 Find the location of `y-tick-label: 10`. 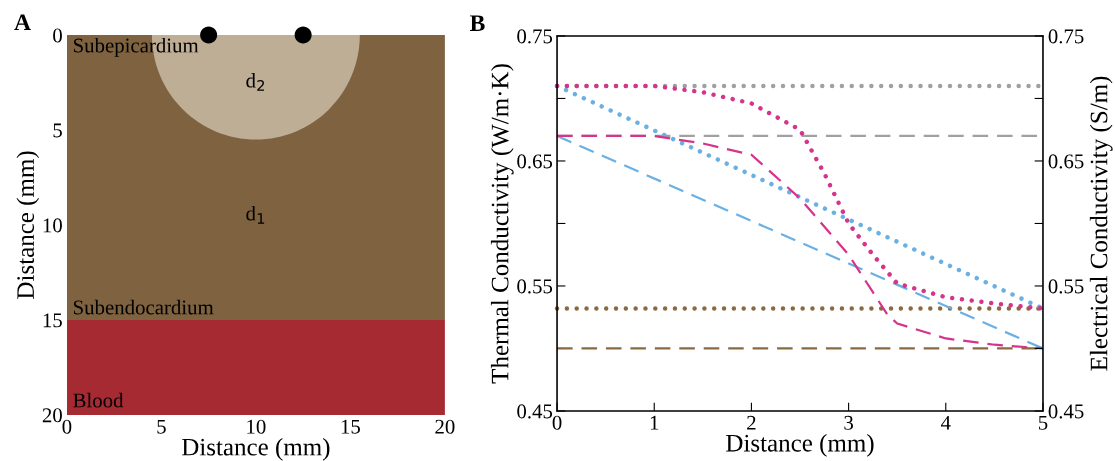

y-tick-label: 10 is located at coordinates (52, 225).